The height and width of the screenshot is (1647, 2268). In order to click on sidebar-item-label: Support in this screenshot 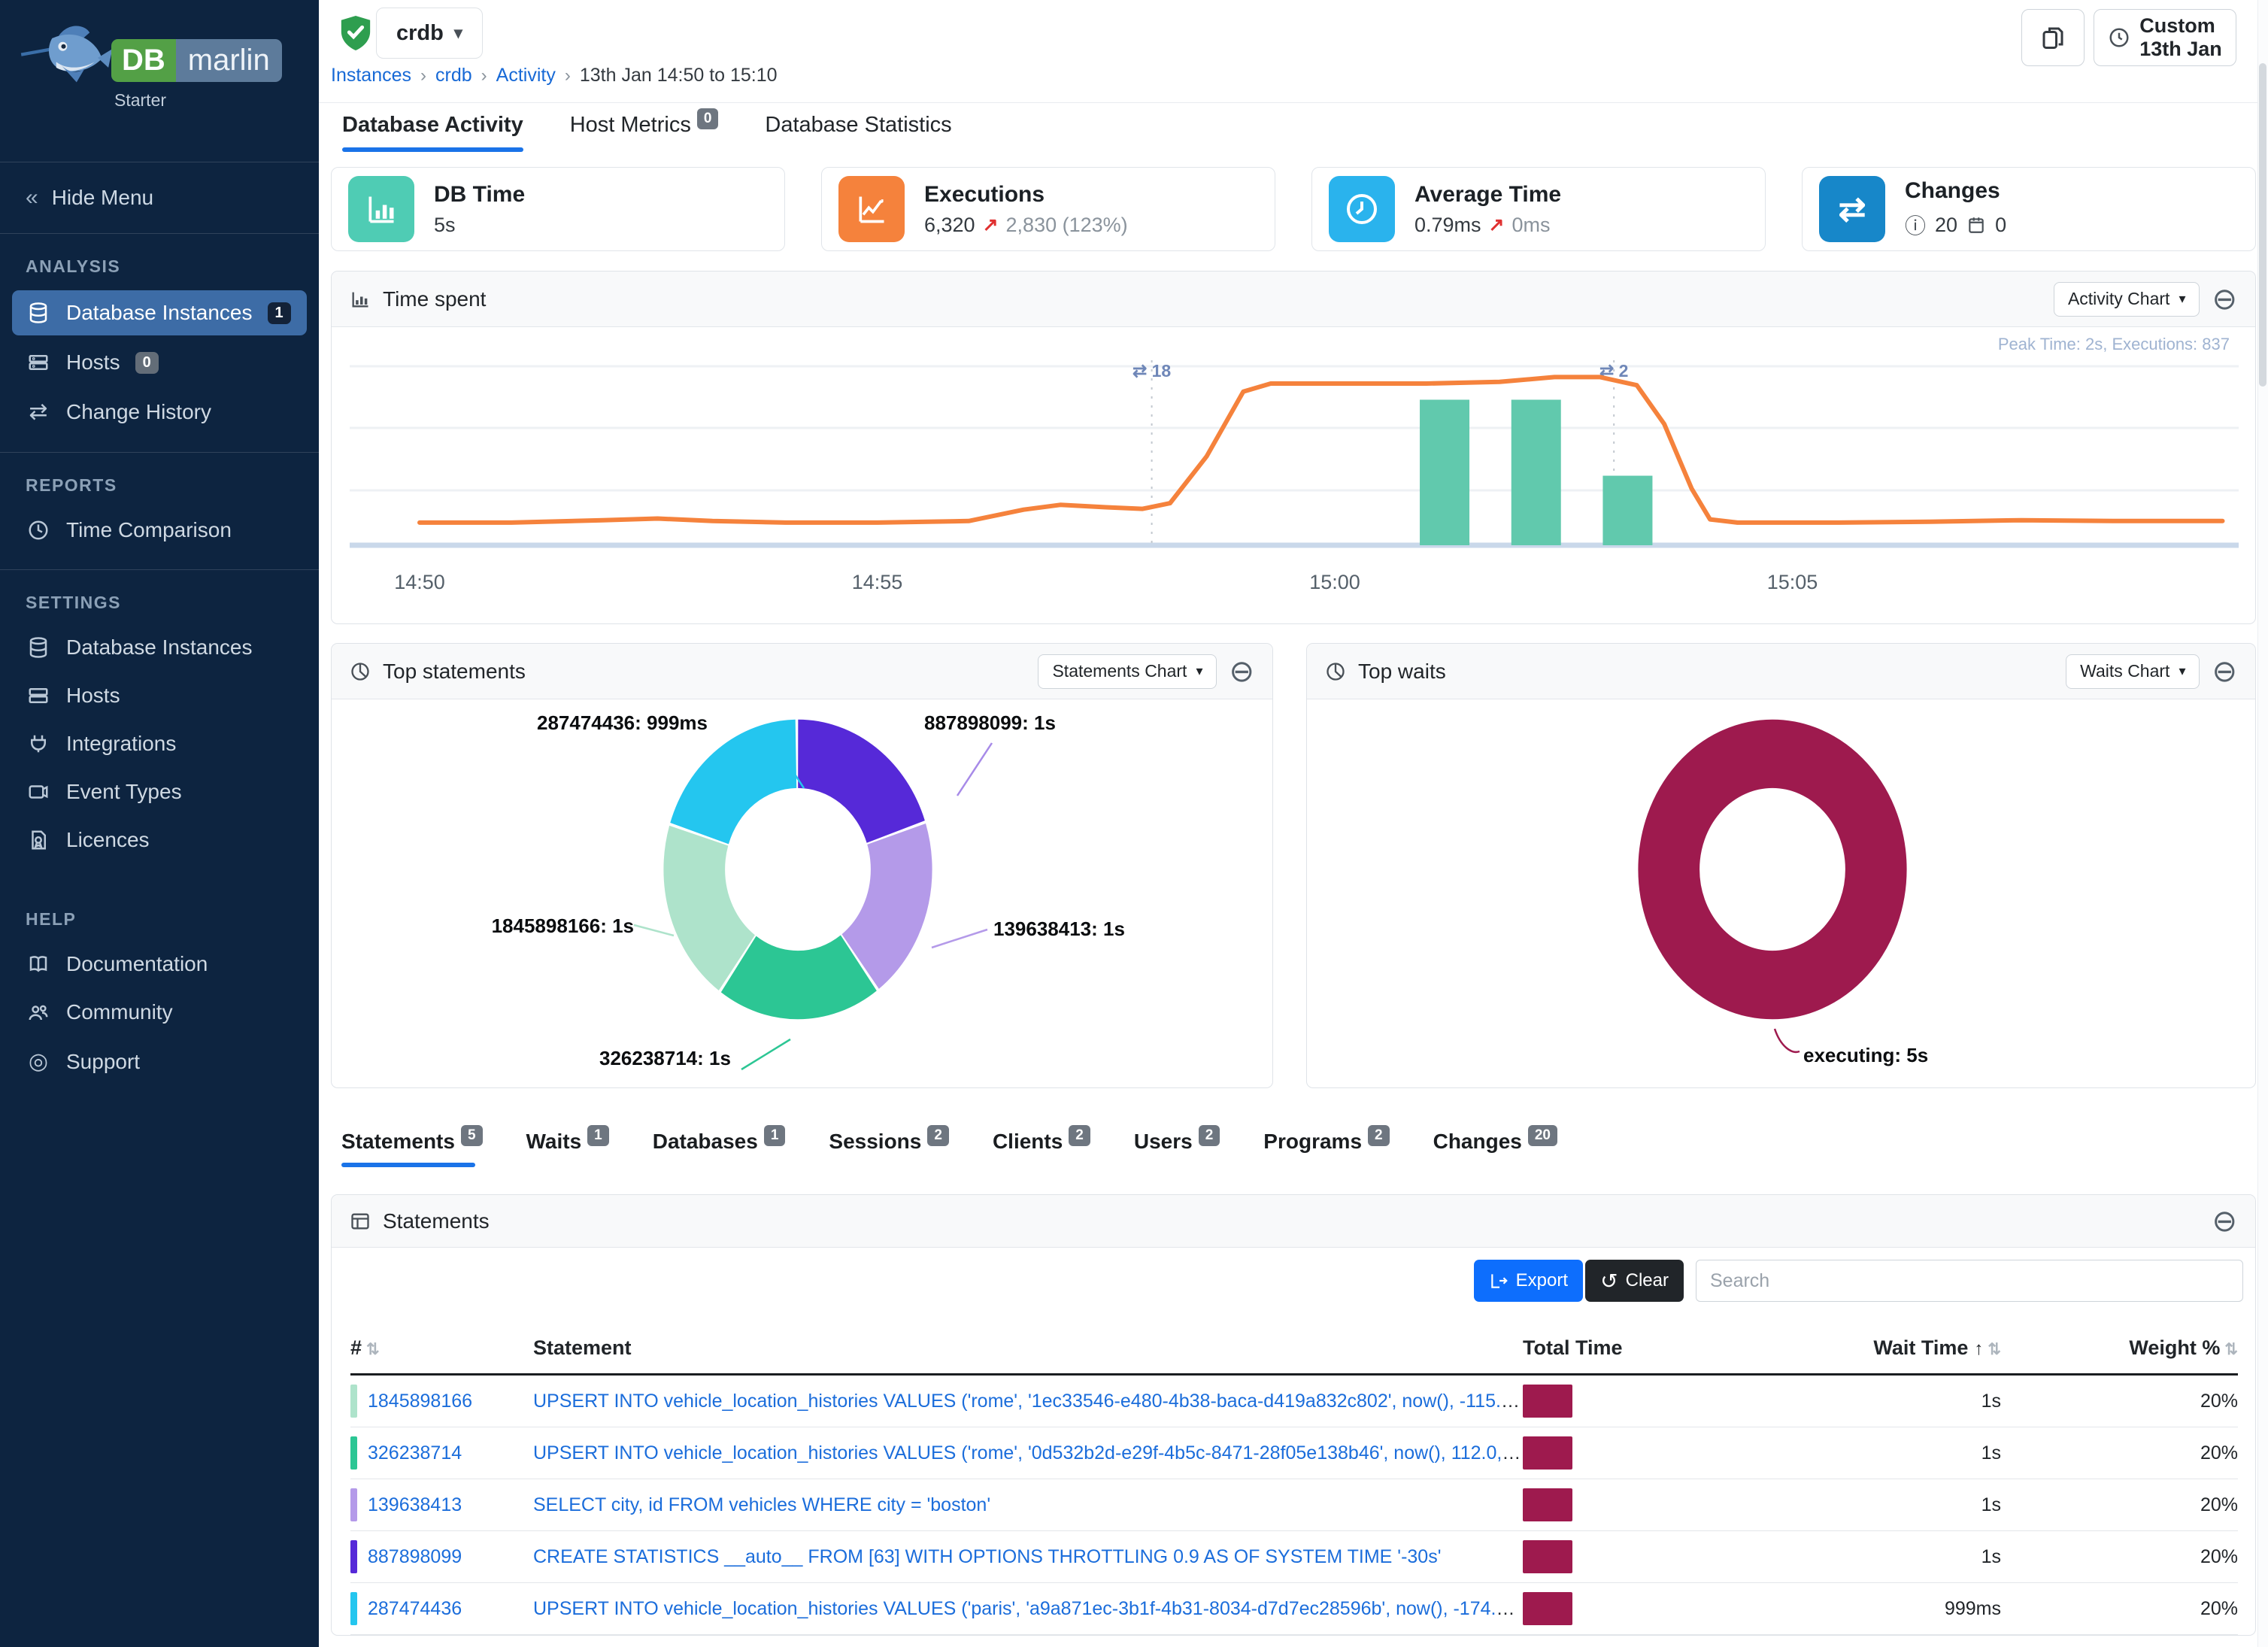, I will do `click(103, 1061)`.